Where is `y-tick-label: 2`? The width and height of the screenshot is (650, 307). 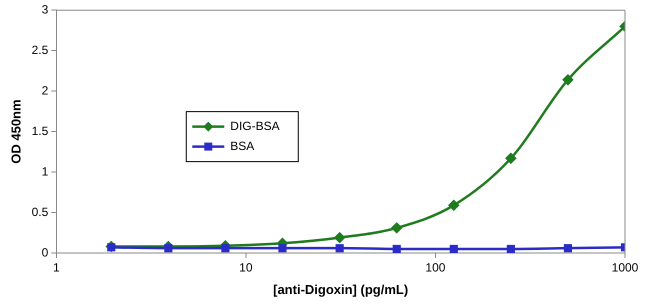 y-tick-label: 2 is located at coordinates (45, 90).